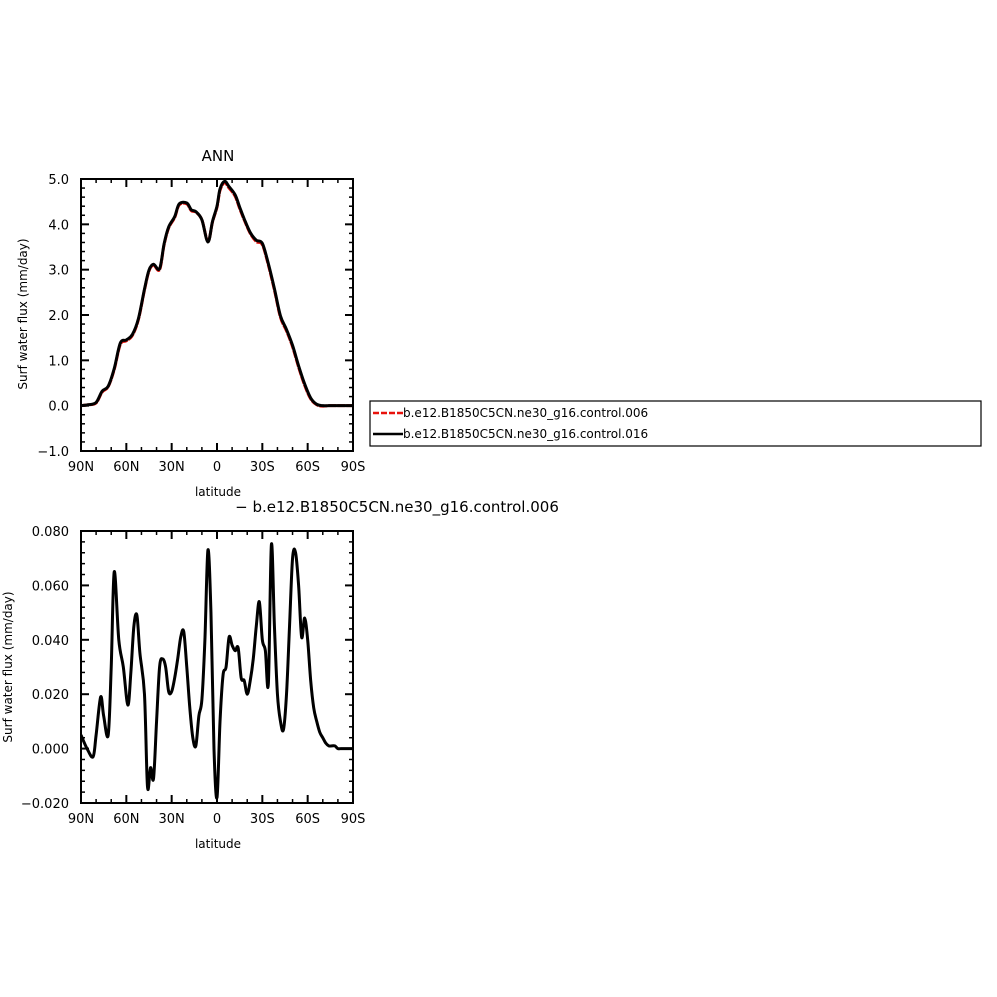  Describe the element at coordinates (525, 434) in the screenshot. I see `legend-label-016: b.e12.B1850C5CN.ne30_g16.control.016` at that location.